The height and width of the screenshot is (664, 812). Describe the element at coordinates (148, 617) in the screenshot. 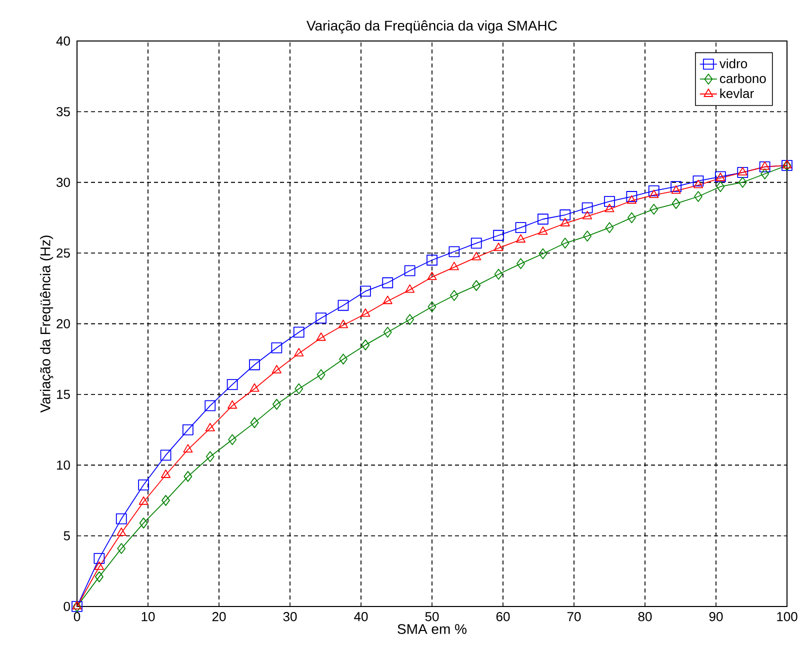

I see `x-tick-label: 10` at that location.